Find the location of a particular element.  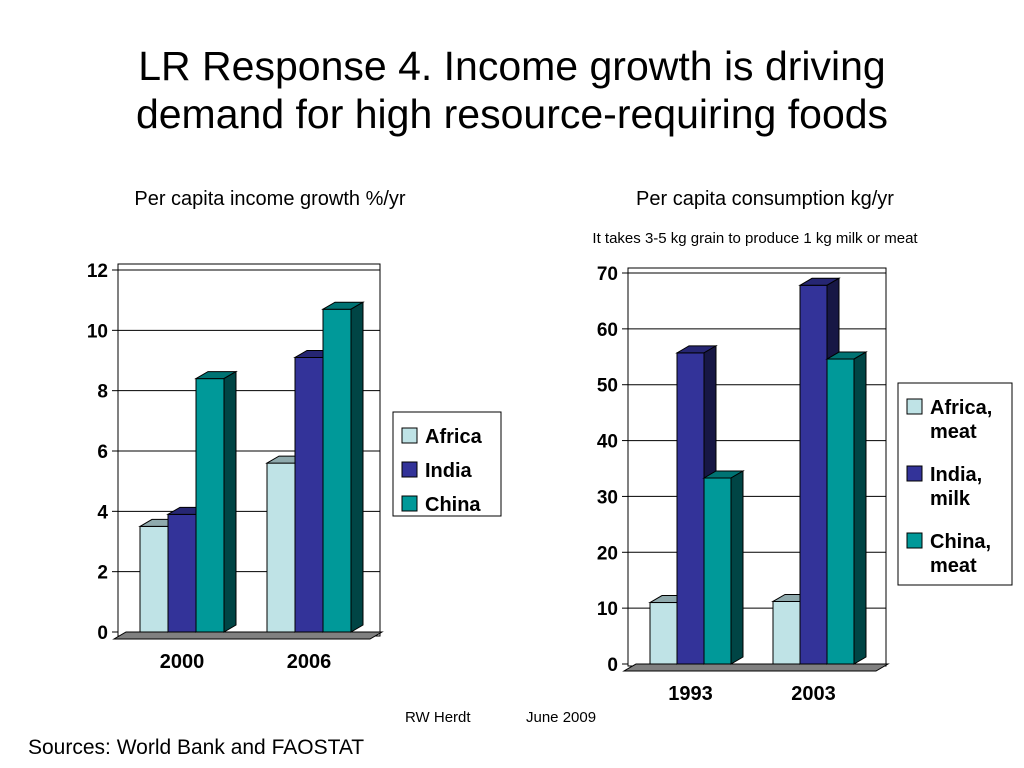

slide-title-line-2: demand for high resource-requiring foods is located at coordinates (512, 114).